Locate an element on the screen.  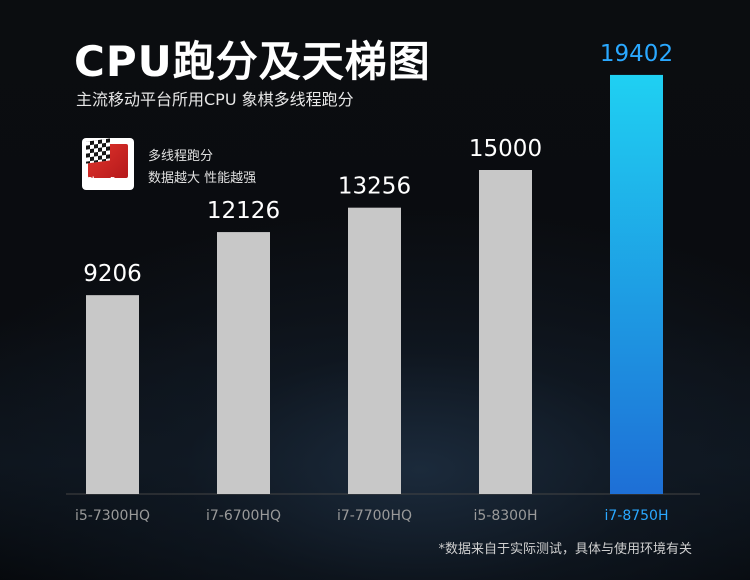
value-label-i5-7300HQ: 9206 is located at coordinates (112, 274).